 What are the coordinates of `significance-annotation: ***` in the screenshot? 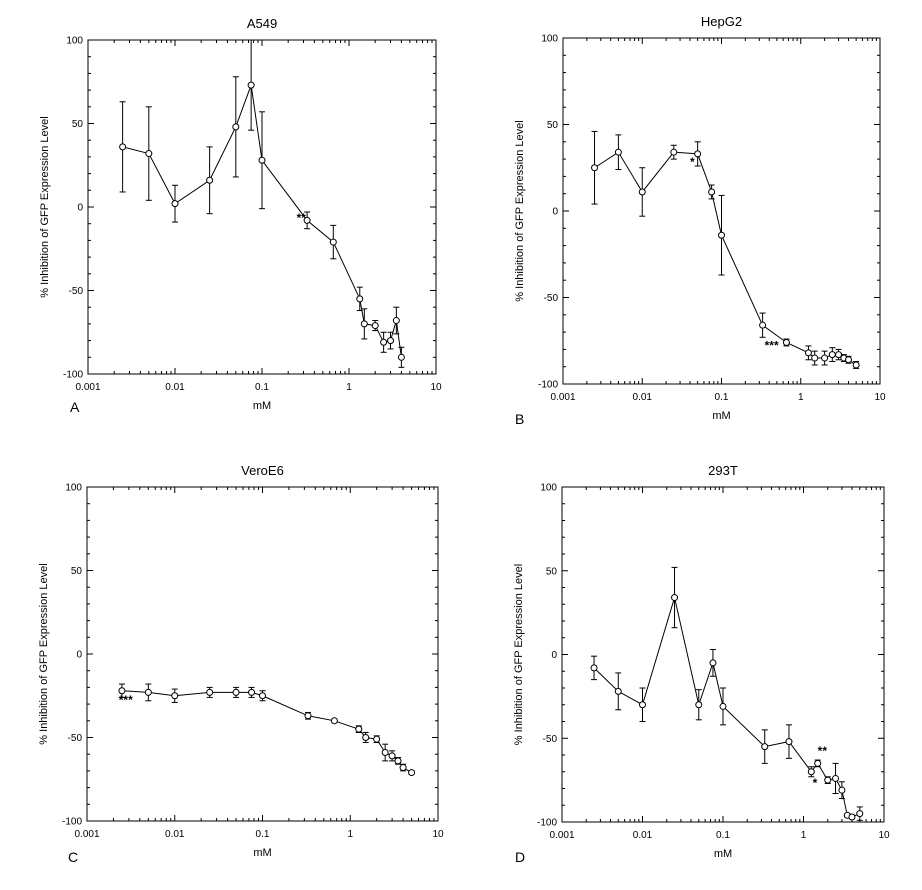 It's located at (126, 700).